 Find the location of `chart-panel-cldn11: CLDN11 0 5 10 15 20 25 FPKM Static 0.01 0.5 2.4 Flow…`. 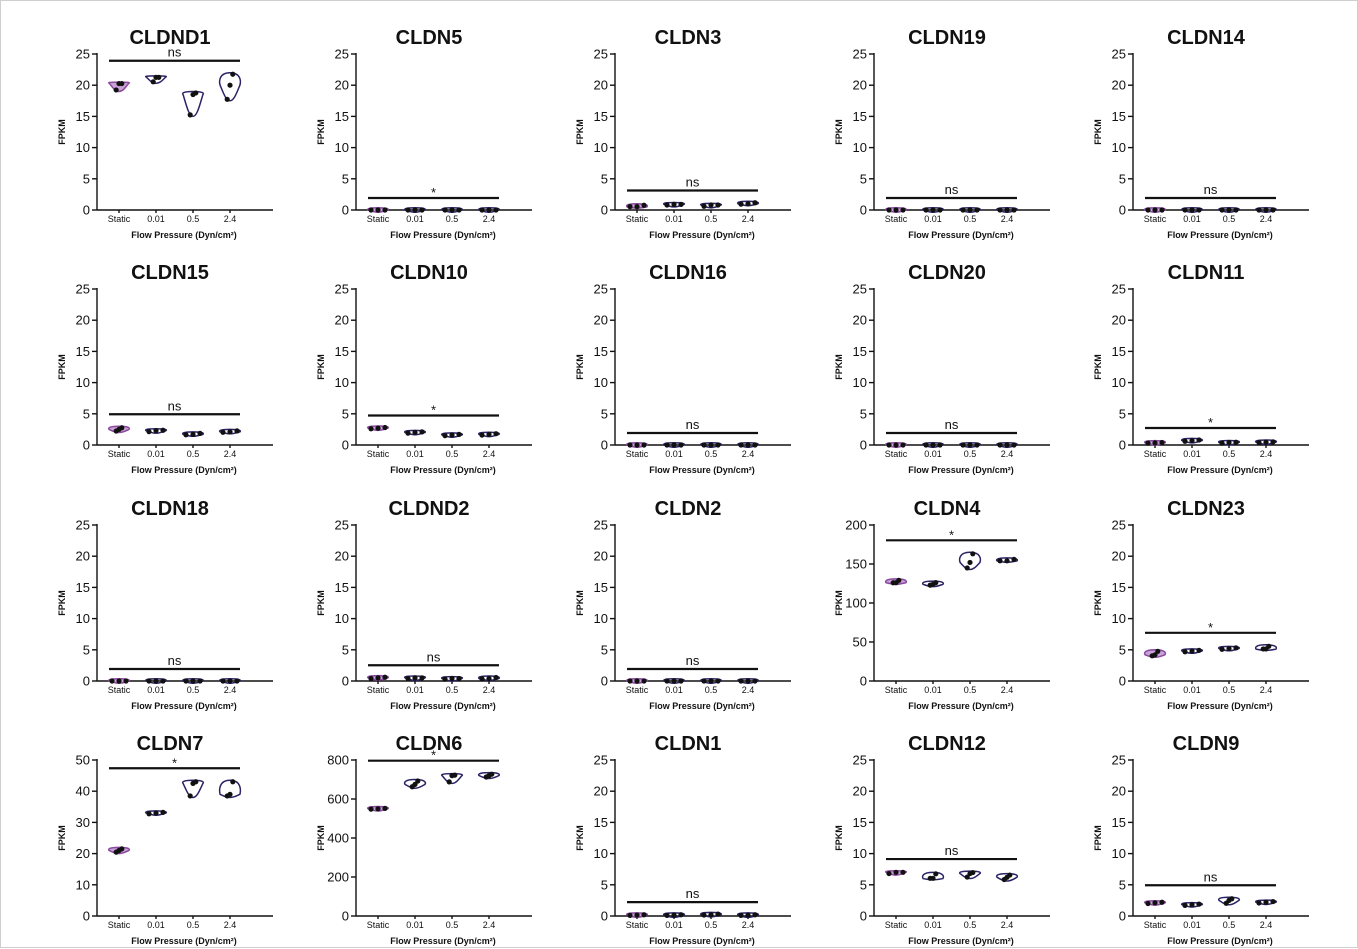

chart-panel-cldn11: CLDN11 0 5 10 15 20 25 FPKM Static 0.01 0.5 2.4 Flow… is located at coordinates (1206, 362).